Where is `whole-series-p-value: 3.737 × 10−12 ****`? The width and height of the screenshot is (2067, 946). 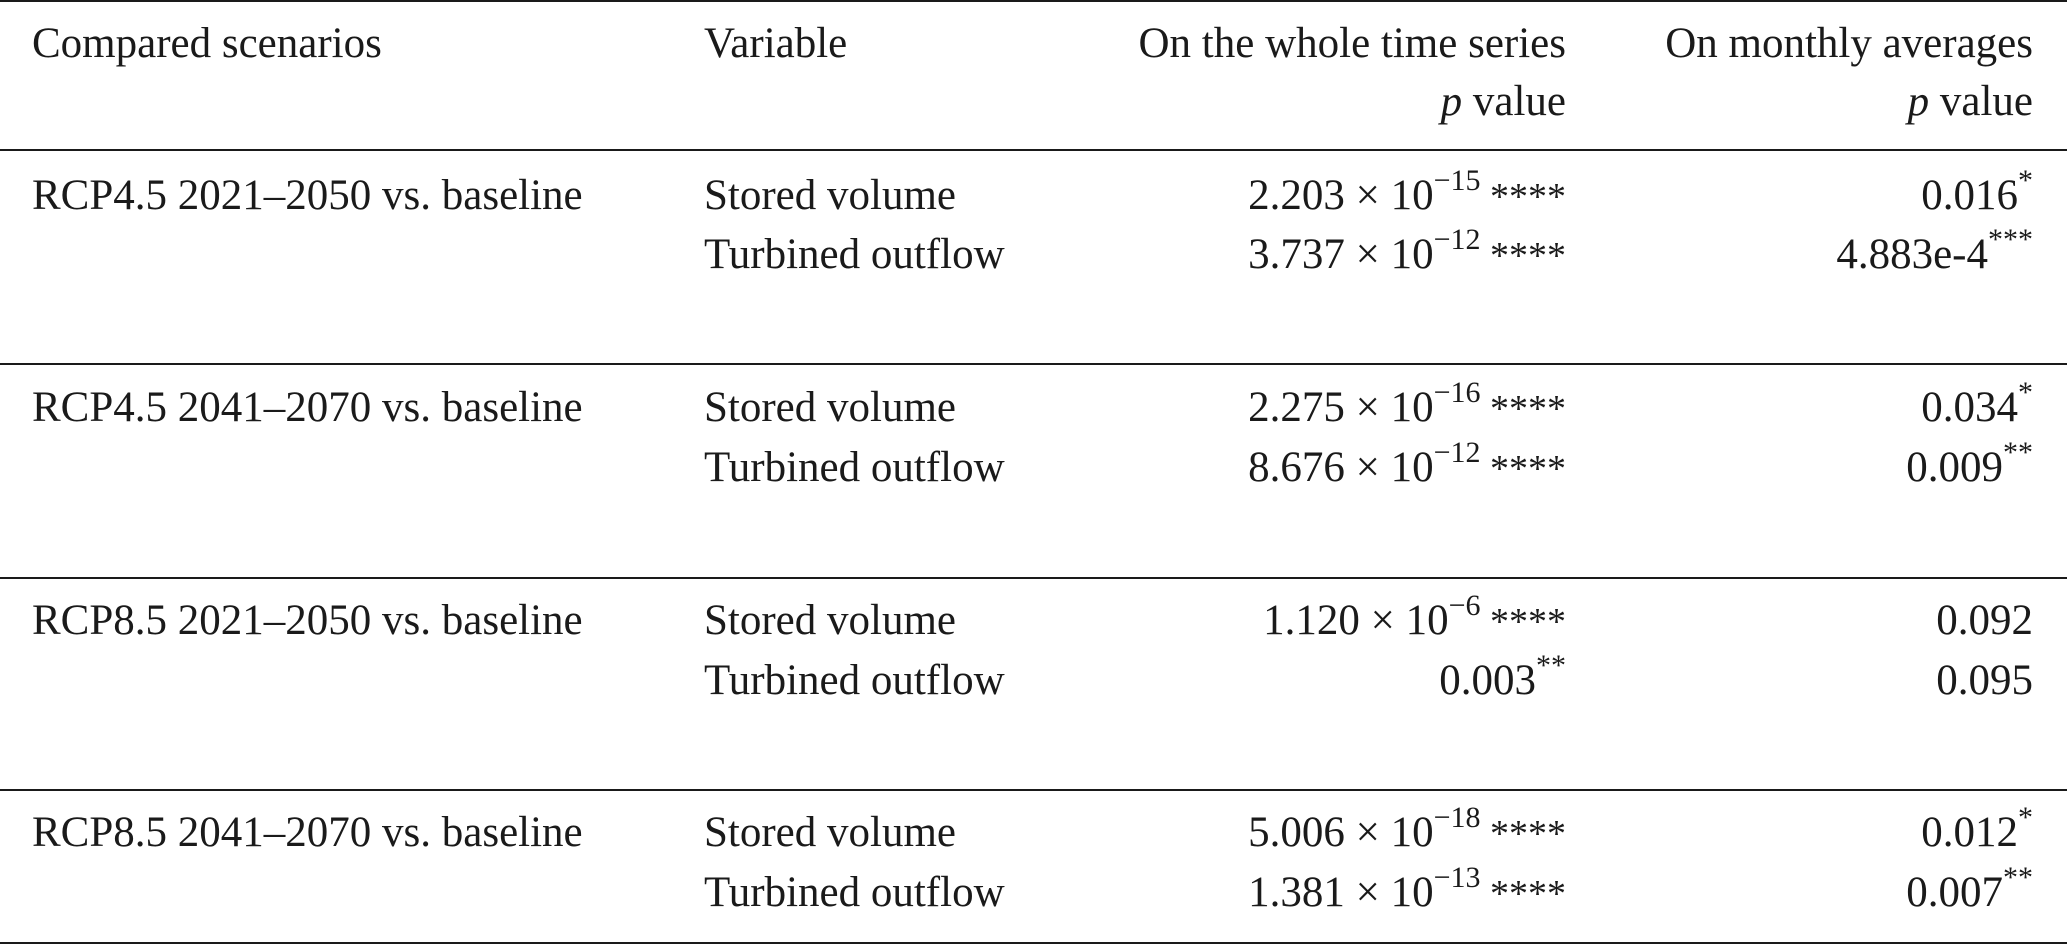
whole-series-p-value: 3.737 × 10−12 **** is located at coordinates (1407, 250).